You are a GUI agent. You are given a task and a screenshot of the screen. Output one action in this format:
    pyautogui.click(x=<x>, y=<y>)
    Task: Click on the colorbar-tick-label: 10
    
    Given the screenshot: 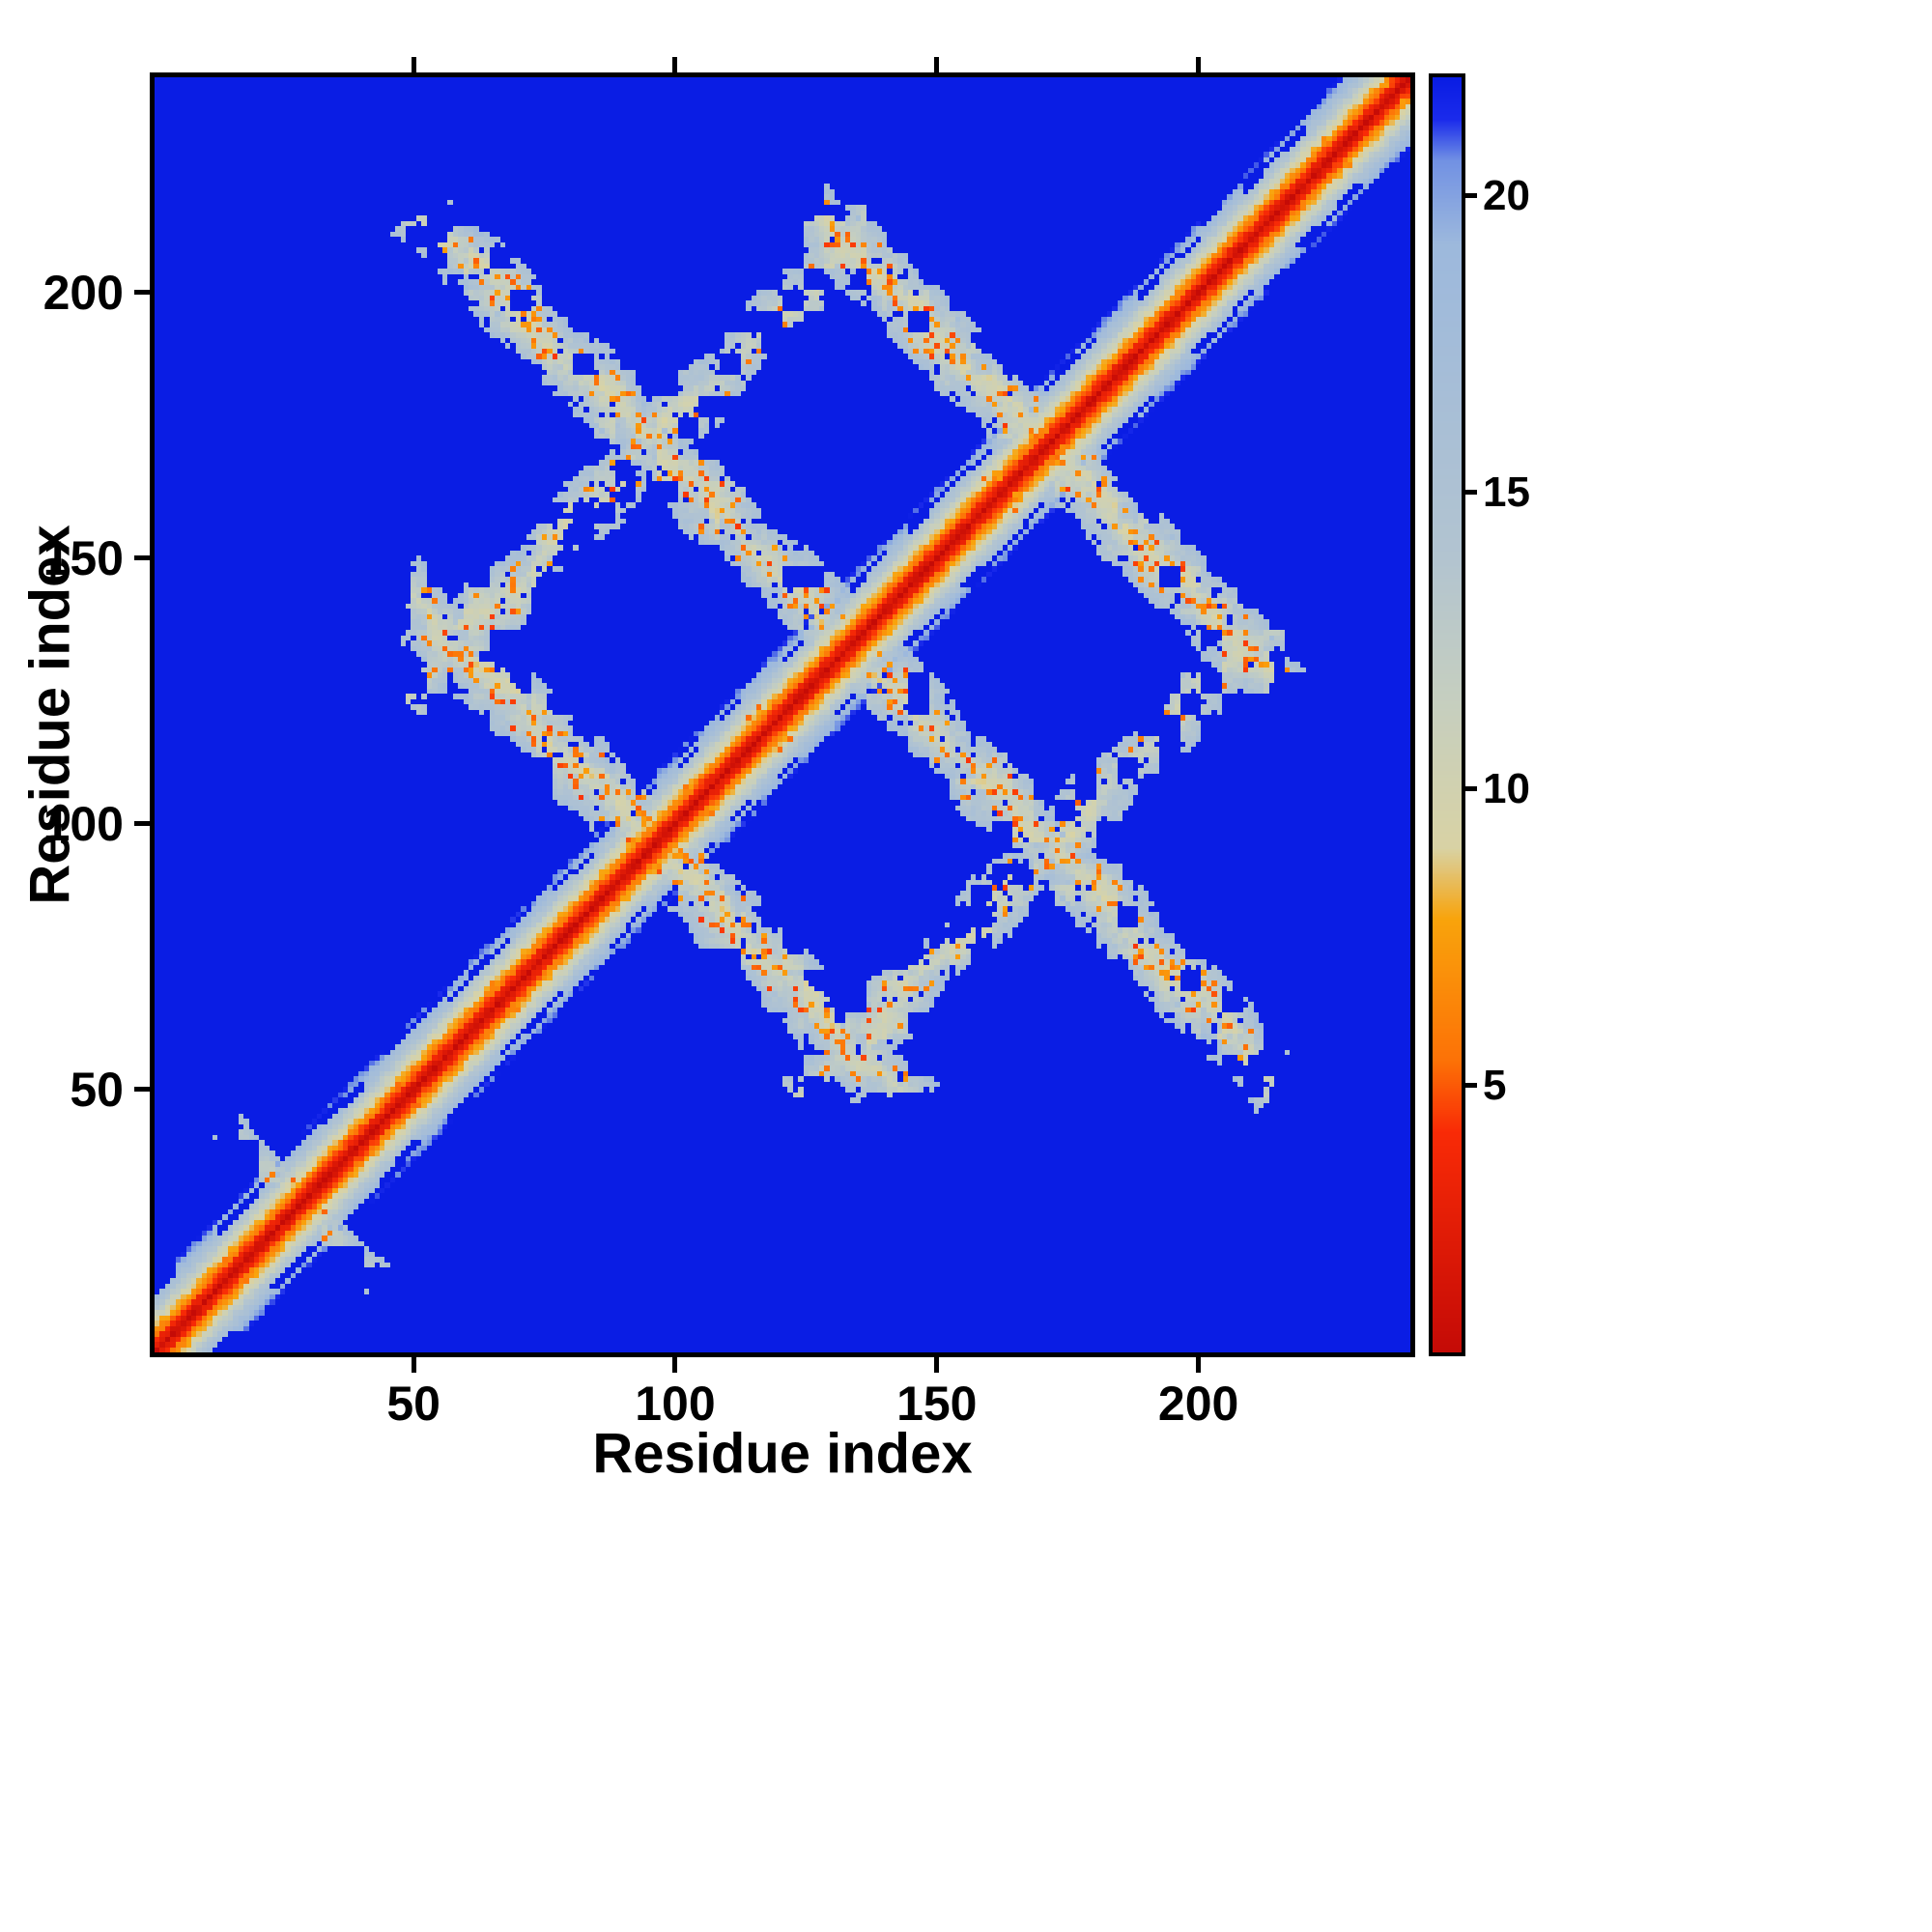 What is the action you would take?
    pyautogui.click(x=1506, y=788)
    